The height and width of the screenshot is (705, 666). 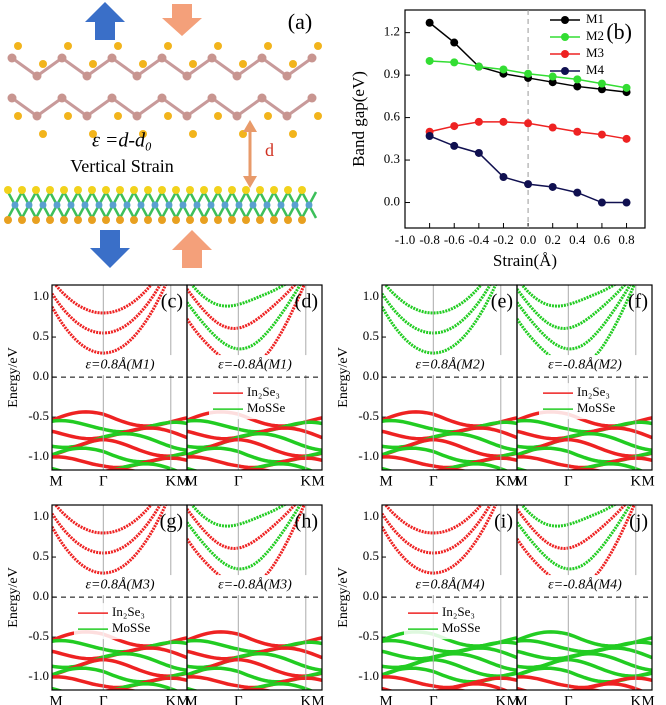 What do you see at coordinates (266, 407) in the screenshot?
I see `legend-label: MoSSe` at bounding box center [266, 407].